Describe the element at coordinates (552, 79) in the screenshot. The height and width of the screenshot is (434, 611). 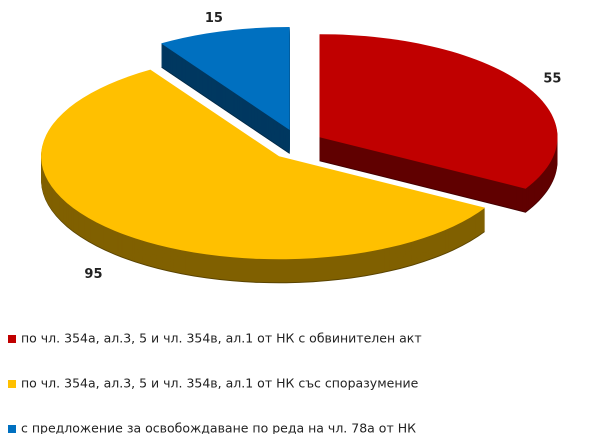
I see `data-label: 55` at that location.